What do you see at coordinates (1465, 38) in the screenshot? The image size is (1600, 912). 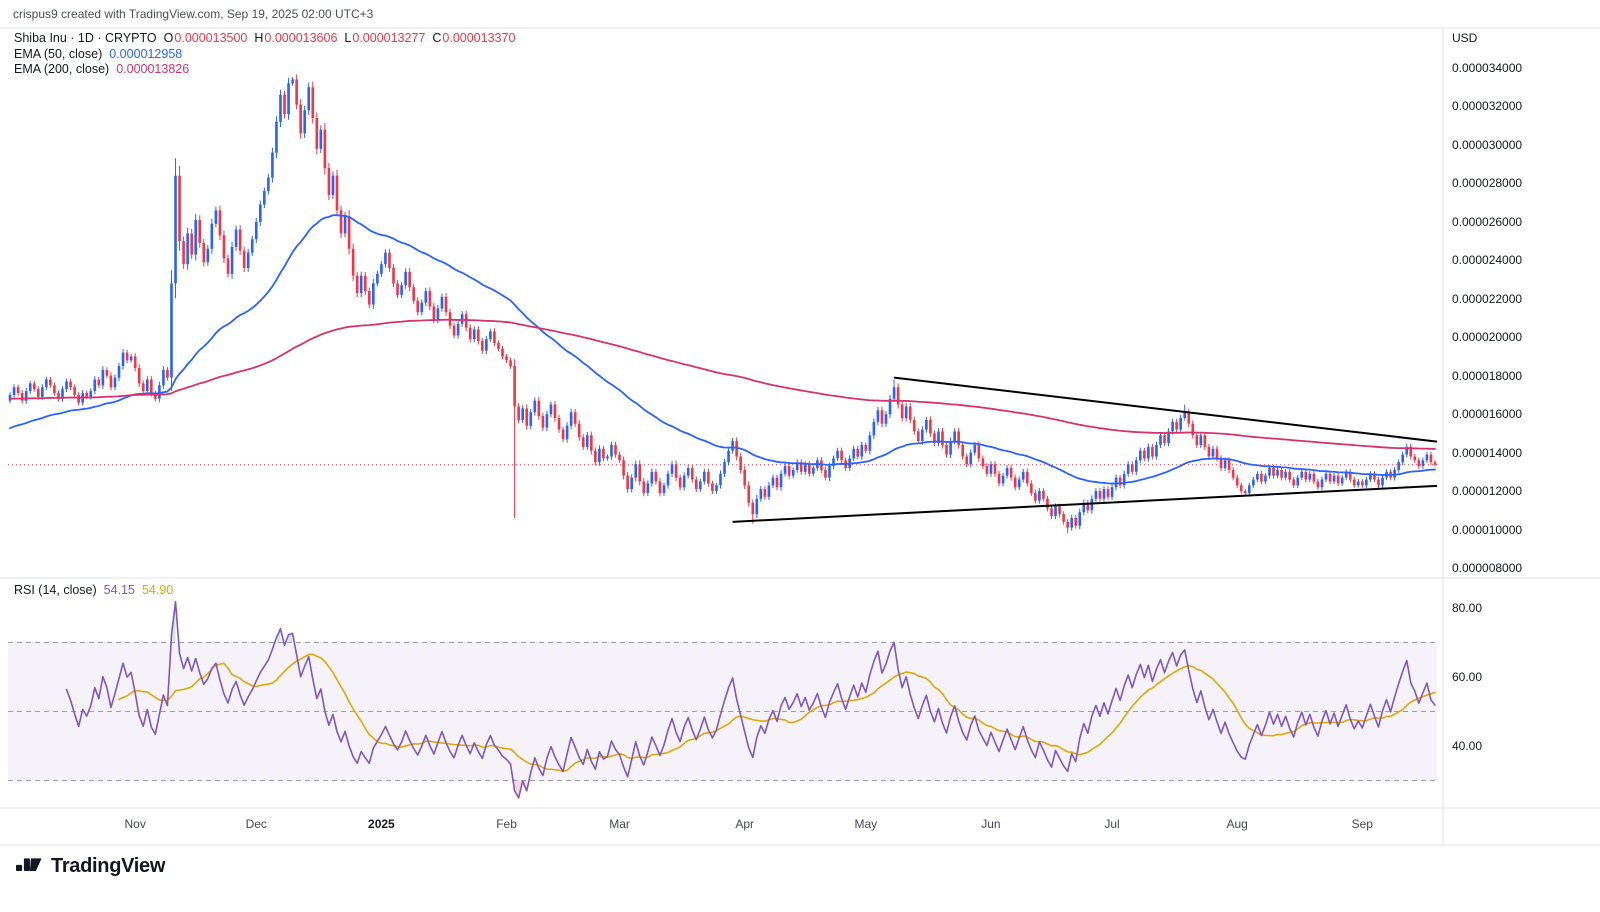 I see `price-axis-unit: USD` at bounding box center [1465, 38].